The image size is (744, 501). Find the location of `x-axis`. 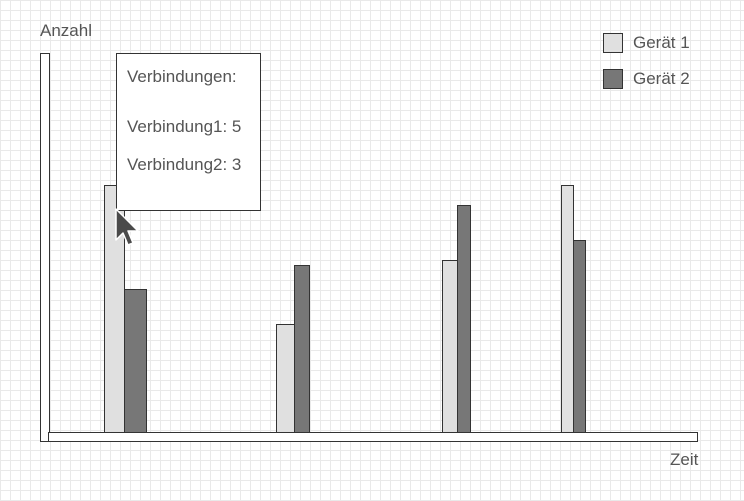

x-axis is located at coordinates (373, 437).